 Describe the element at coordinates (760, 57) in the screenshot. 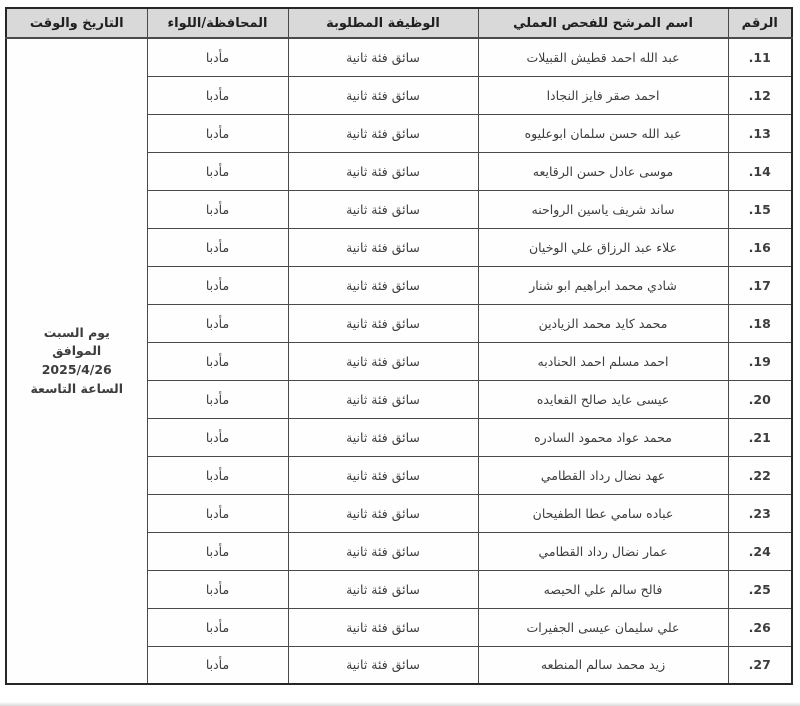

I see `row-number-cell: .11` at that location.